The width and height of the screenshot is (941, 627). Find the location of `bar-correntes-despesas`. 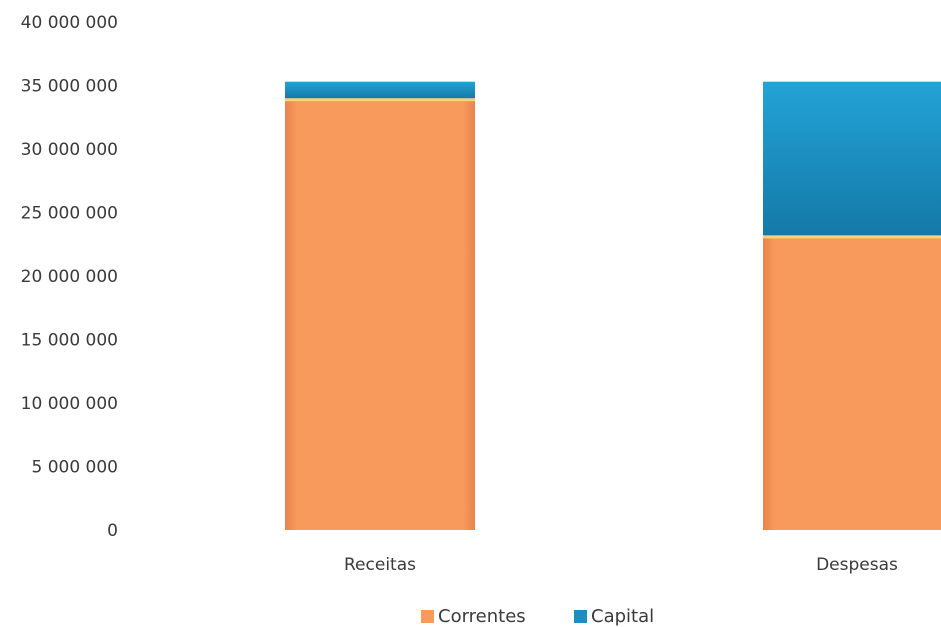

bar-correntes-despesas is located at coordinates (852, 383).